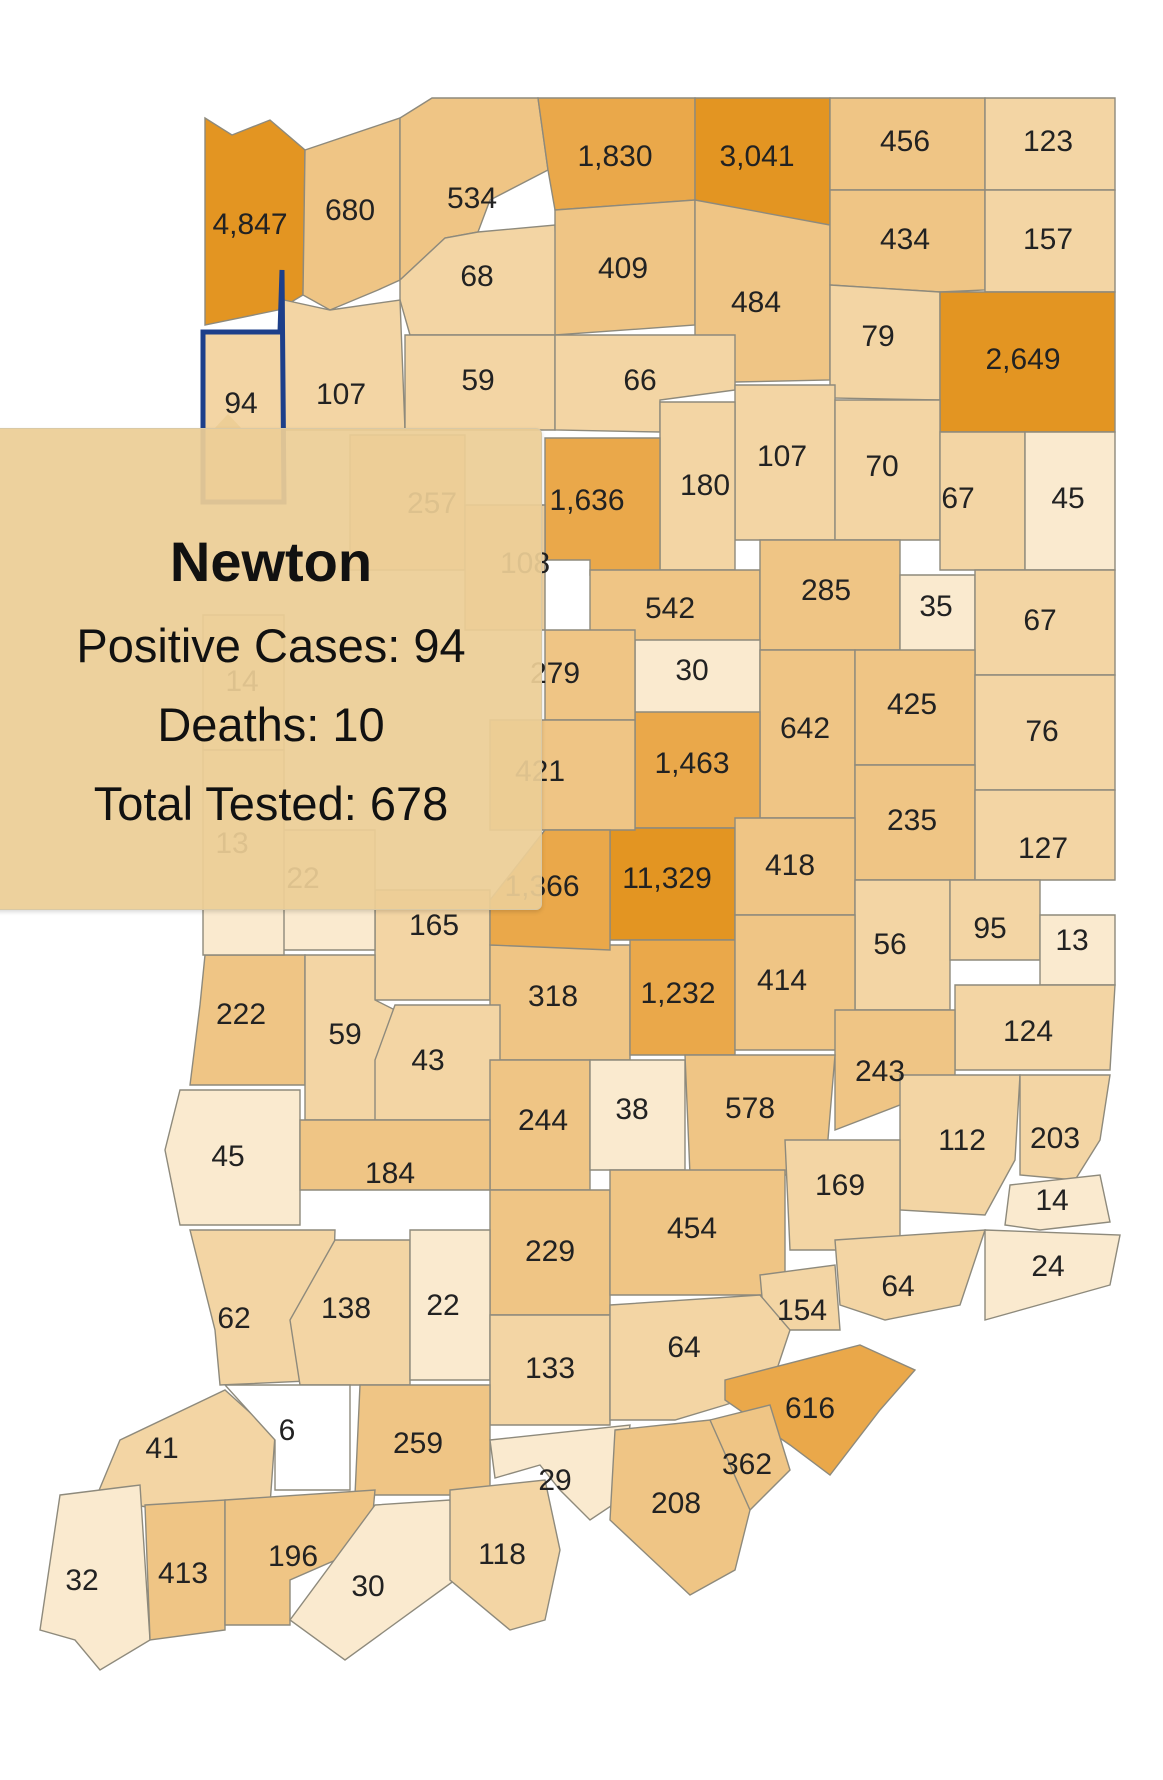  I want to click on tooltip-total-tested: Total Tested: 678, so click(271, 803).